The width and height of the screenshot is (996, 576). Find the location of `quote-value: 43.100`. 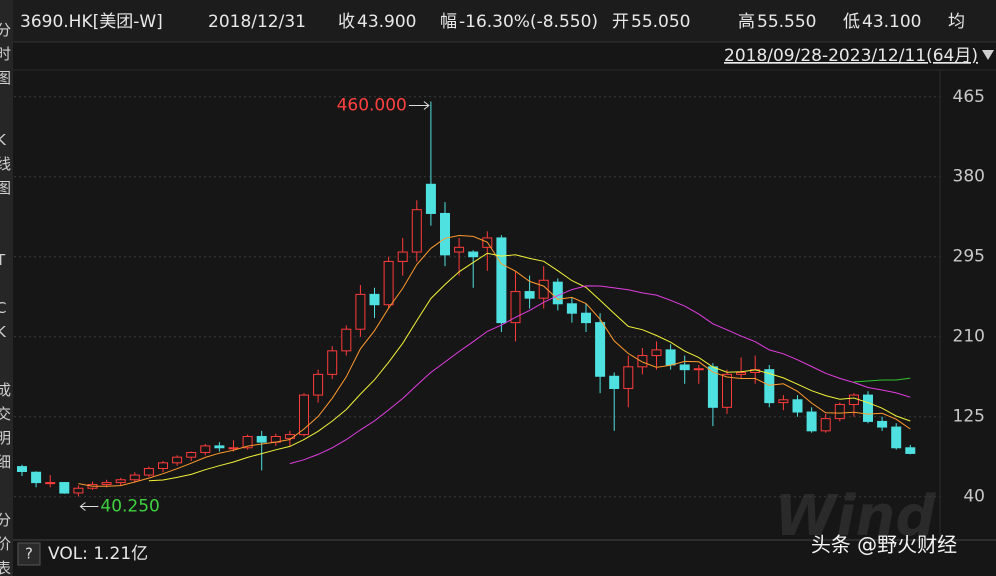

quote-value: 43.100 is located at coordinates (891, 22).